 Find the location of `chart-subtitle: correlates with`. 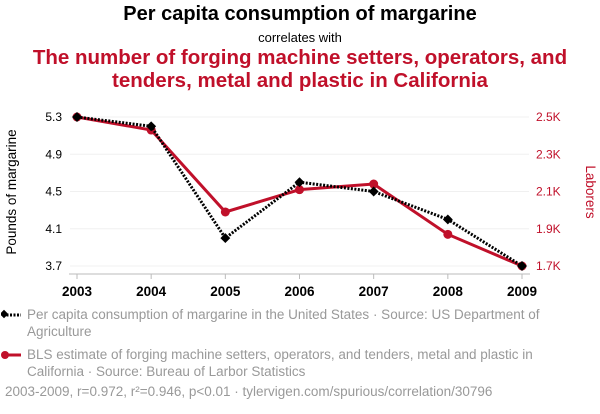

chart-subtitle: correlates with is located at coordinates (300, 37).